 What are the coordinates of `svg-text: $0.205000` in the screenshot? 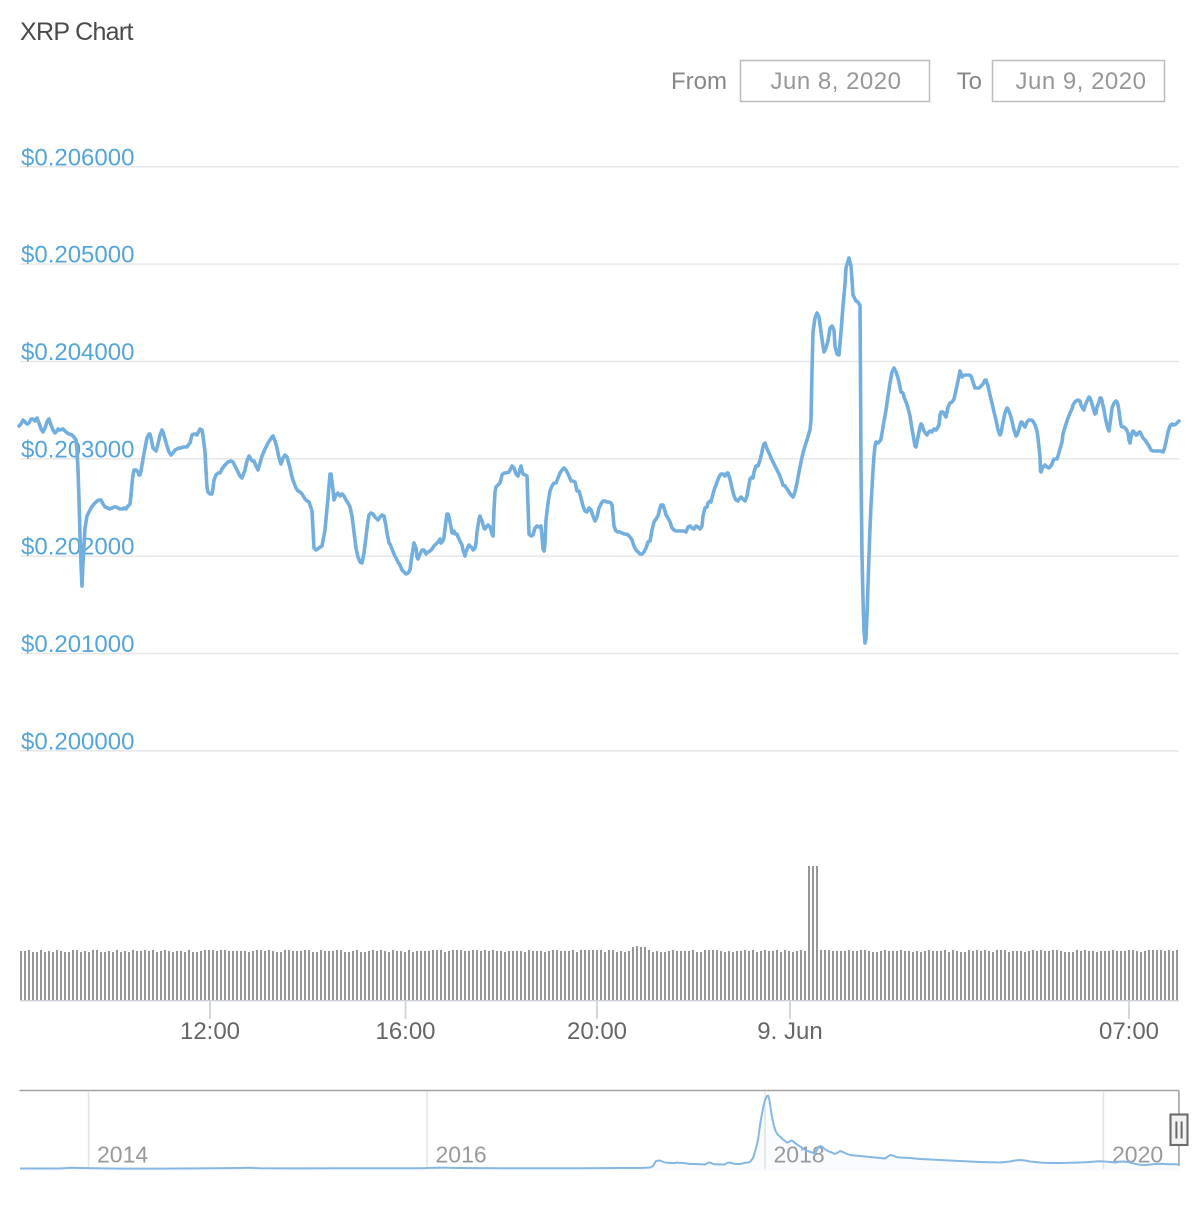 It's located at (77, 255).